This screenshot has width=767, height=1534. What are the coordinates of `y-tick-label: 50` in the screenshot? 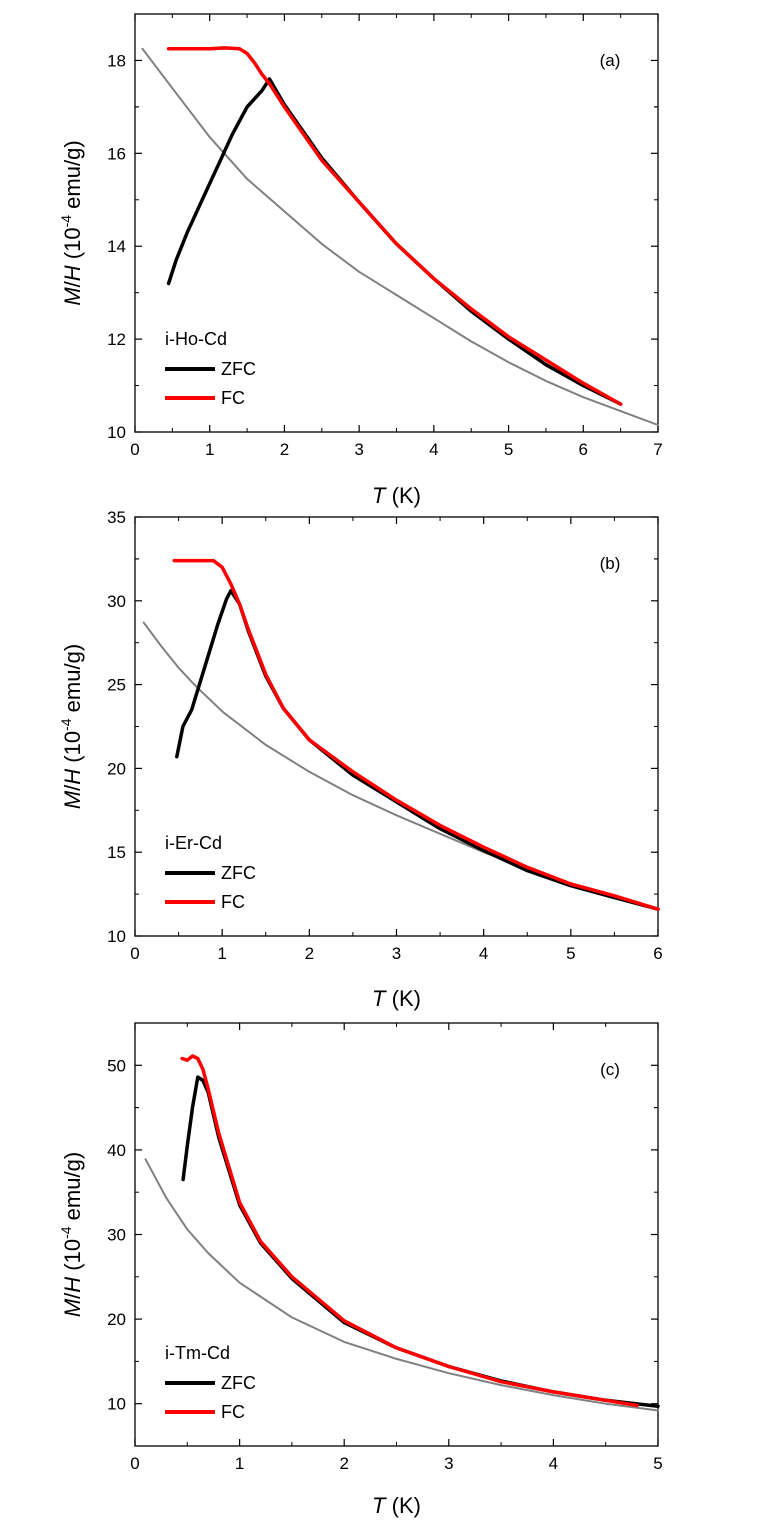 It's located at (116, 1065).